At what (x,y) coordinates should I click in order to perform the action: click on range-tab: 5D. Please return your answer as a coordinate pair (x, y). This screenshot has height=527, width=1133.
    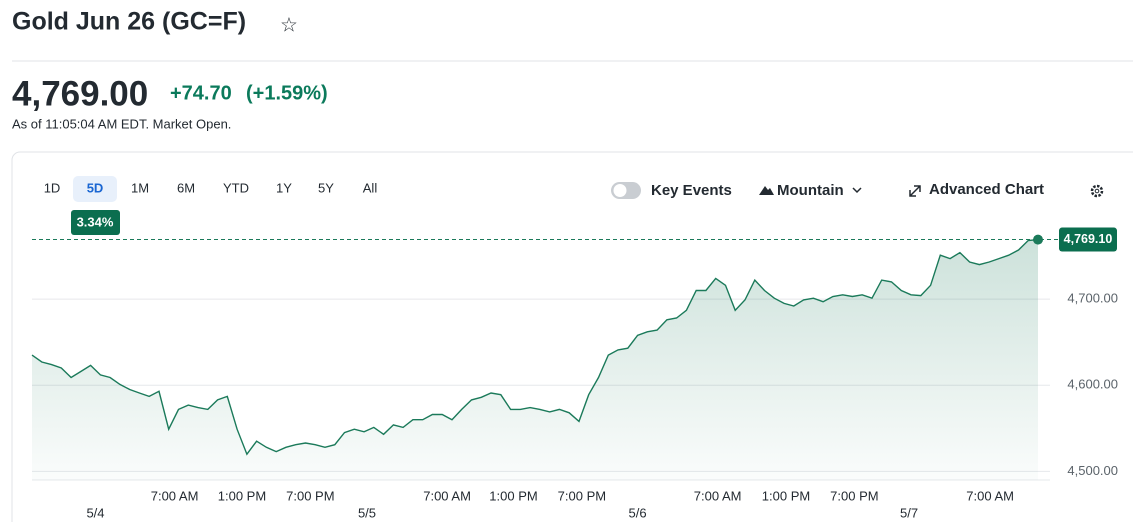
    Looking at the image, I should click on (95, 187).